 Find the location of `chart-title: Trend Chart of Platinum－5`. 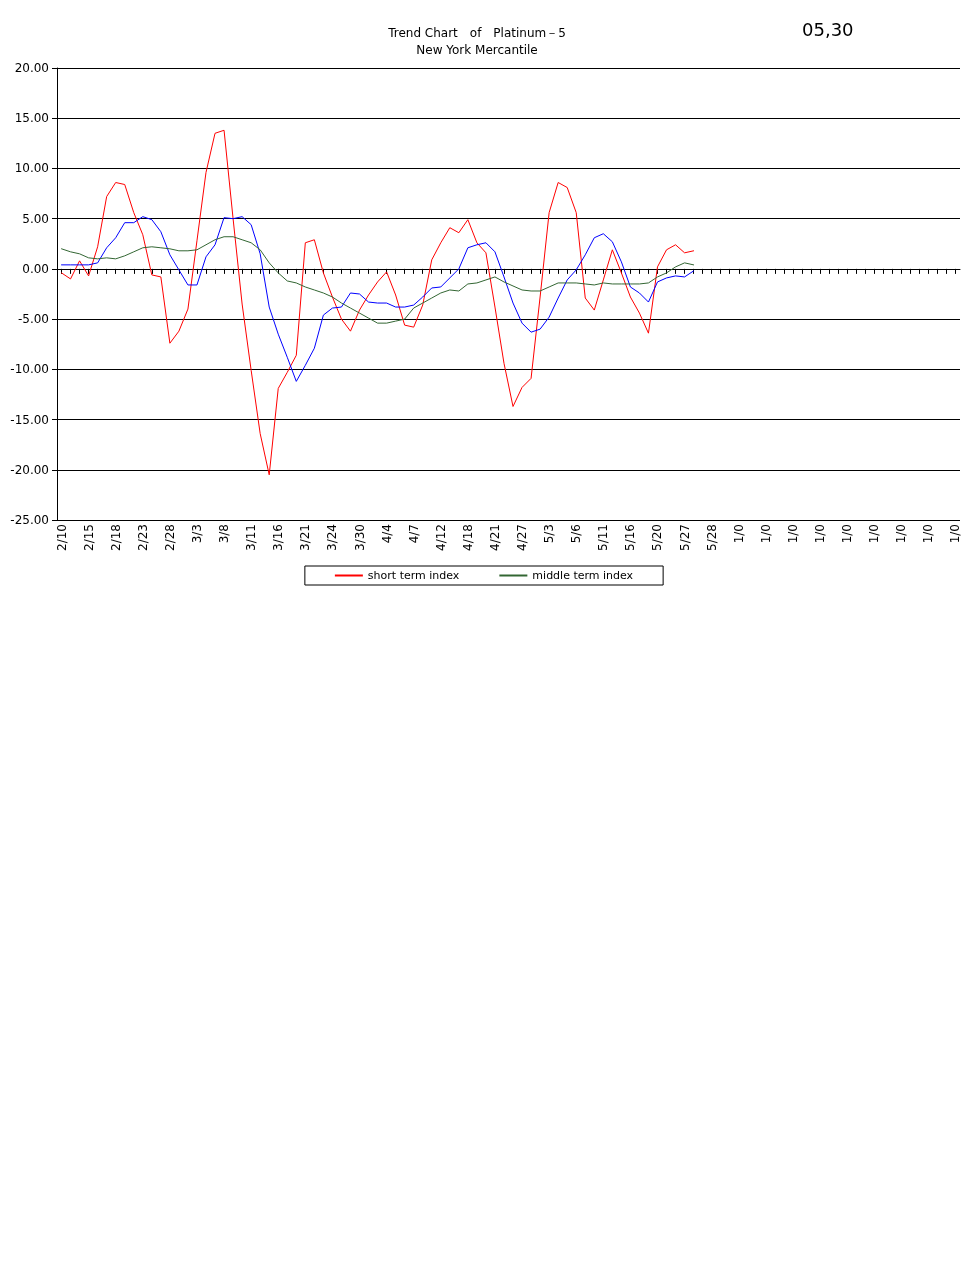

chart-title: Trend Chart of Platinum－5 is located at coordinates (476, 33).